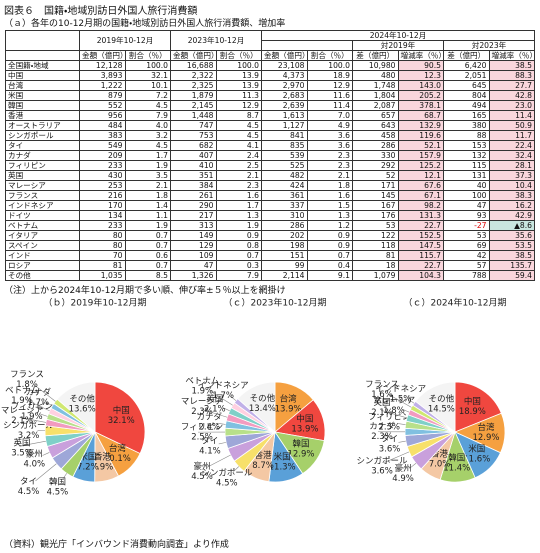 The image size is (540, 553). I want to click on row-label: ロシア, so click(42, 265).